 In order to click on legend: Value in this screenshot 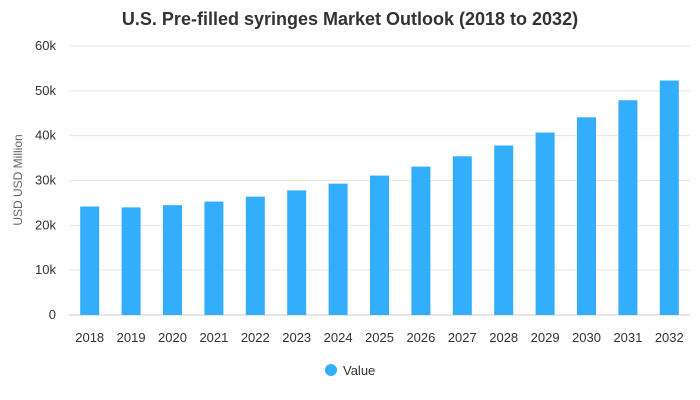, I will do `click(350, 370)`.